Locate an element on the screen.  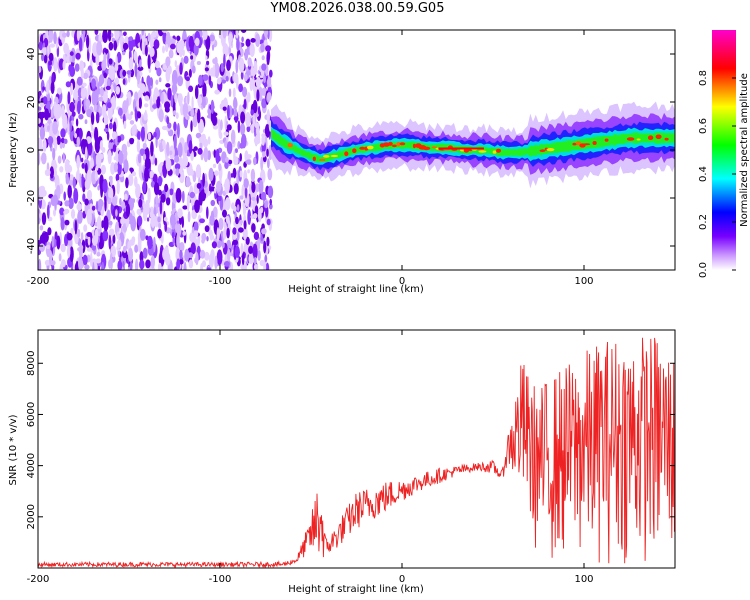
colorbar-tick-label: 0.6 is located at coordinates (703, 126).